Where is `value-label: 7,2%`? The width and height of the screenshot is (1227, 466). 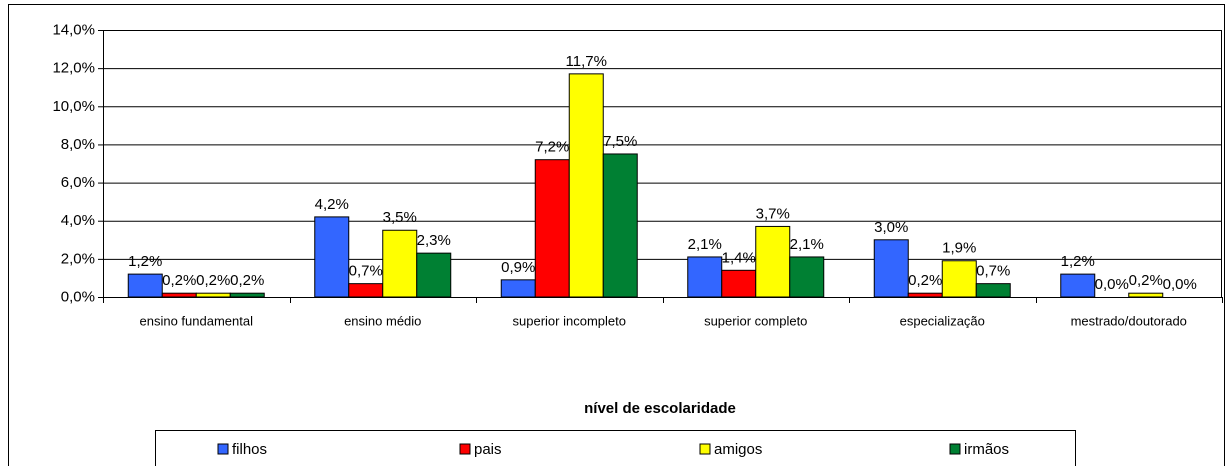 value-label: 7,2% is located at coordinates (552, 147).